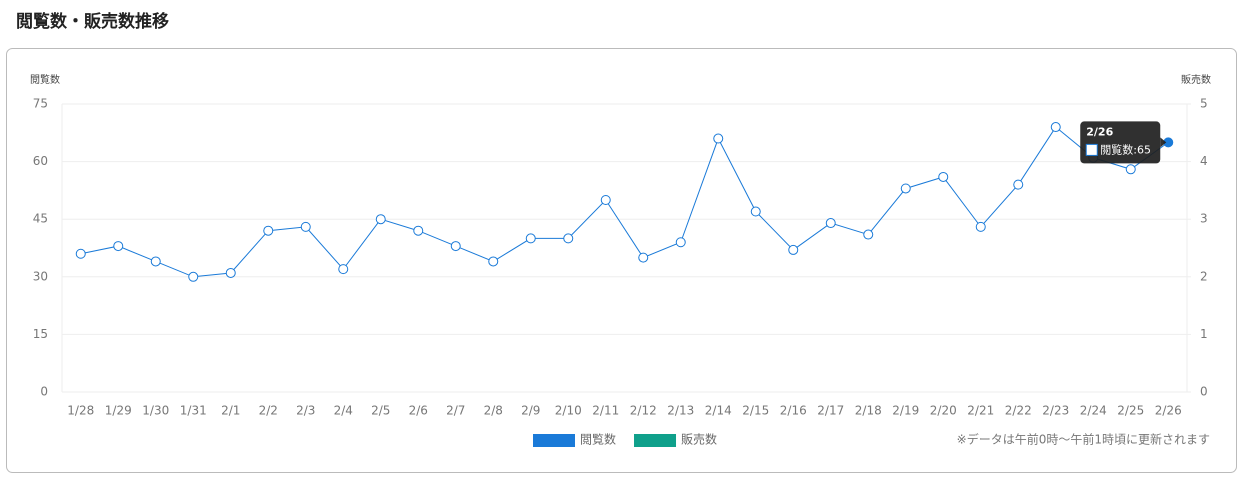 The image size is (1252, 481). What do you see at coordinates (905, 411) in the screenshot?
I see `x-tick-label: 2/19` at bounding box center [905, 411].